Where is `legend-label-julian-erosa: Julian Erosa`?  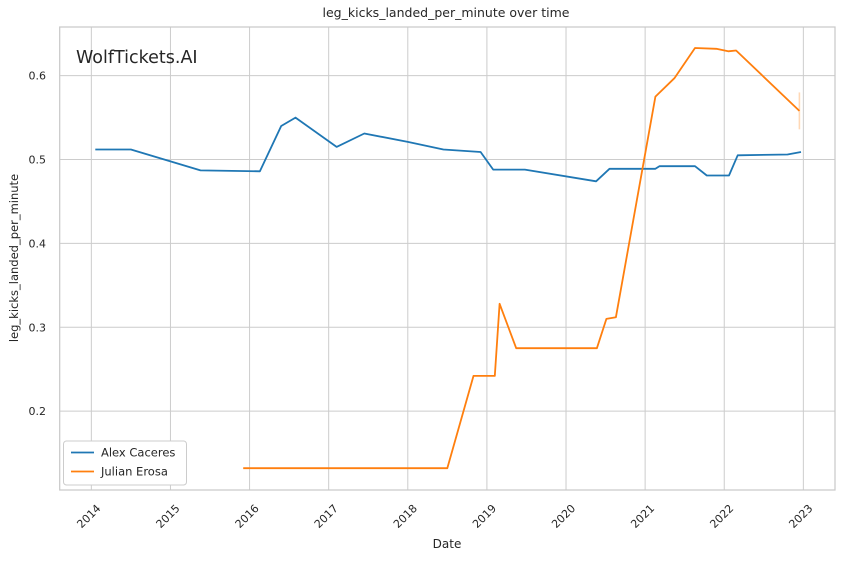
legend-label-julian-erosa: Julian Erosa is located at coordinates (134, 472).